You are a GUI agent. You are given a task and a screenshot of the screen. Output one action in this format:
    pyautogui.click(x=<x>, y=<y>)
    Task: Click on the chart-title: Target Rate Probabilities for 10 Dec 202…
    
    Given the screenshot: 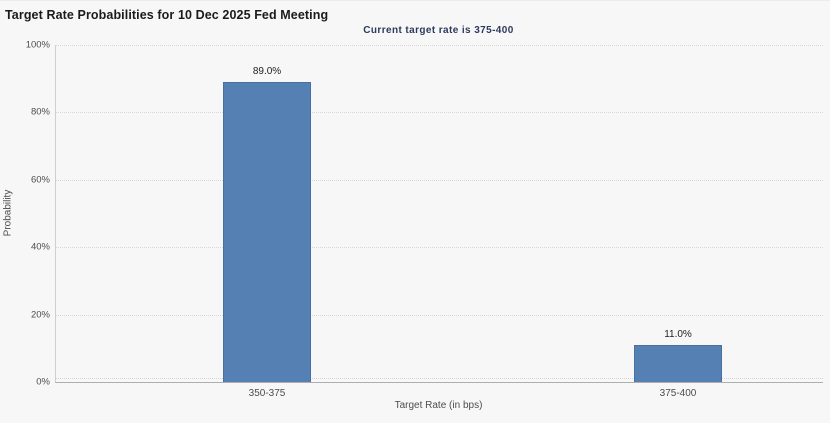 What is the action you would take?
    pyautogui.click(x=167, y=15)
    